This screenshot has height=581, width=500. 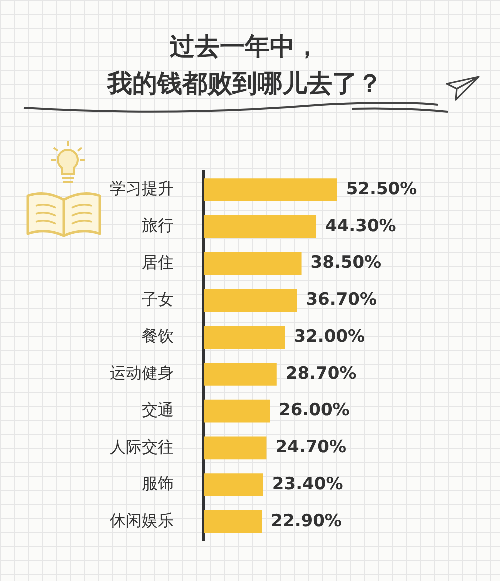 I want to click on y-tick-label: 人际交往, so click(x=142, y=446).